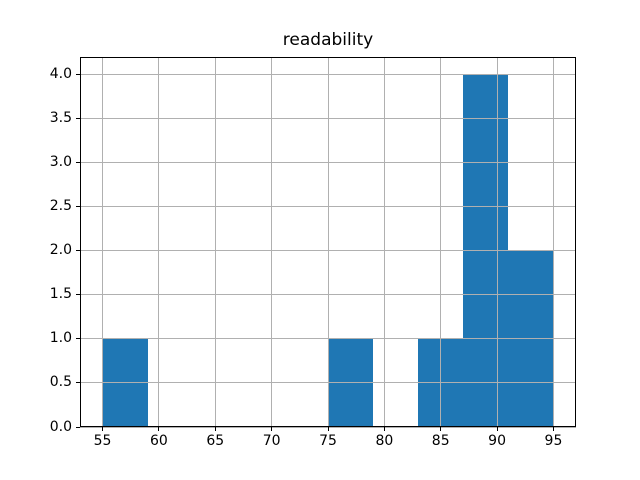 The width and height of the screenshot is (640, 480). Describe the element at coordinates (271, 441) in the screenshot. I see `x-tick-label: 70` at that location.